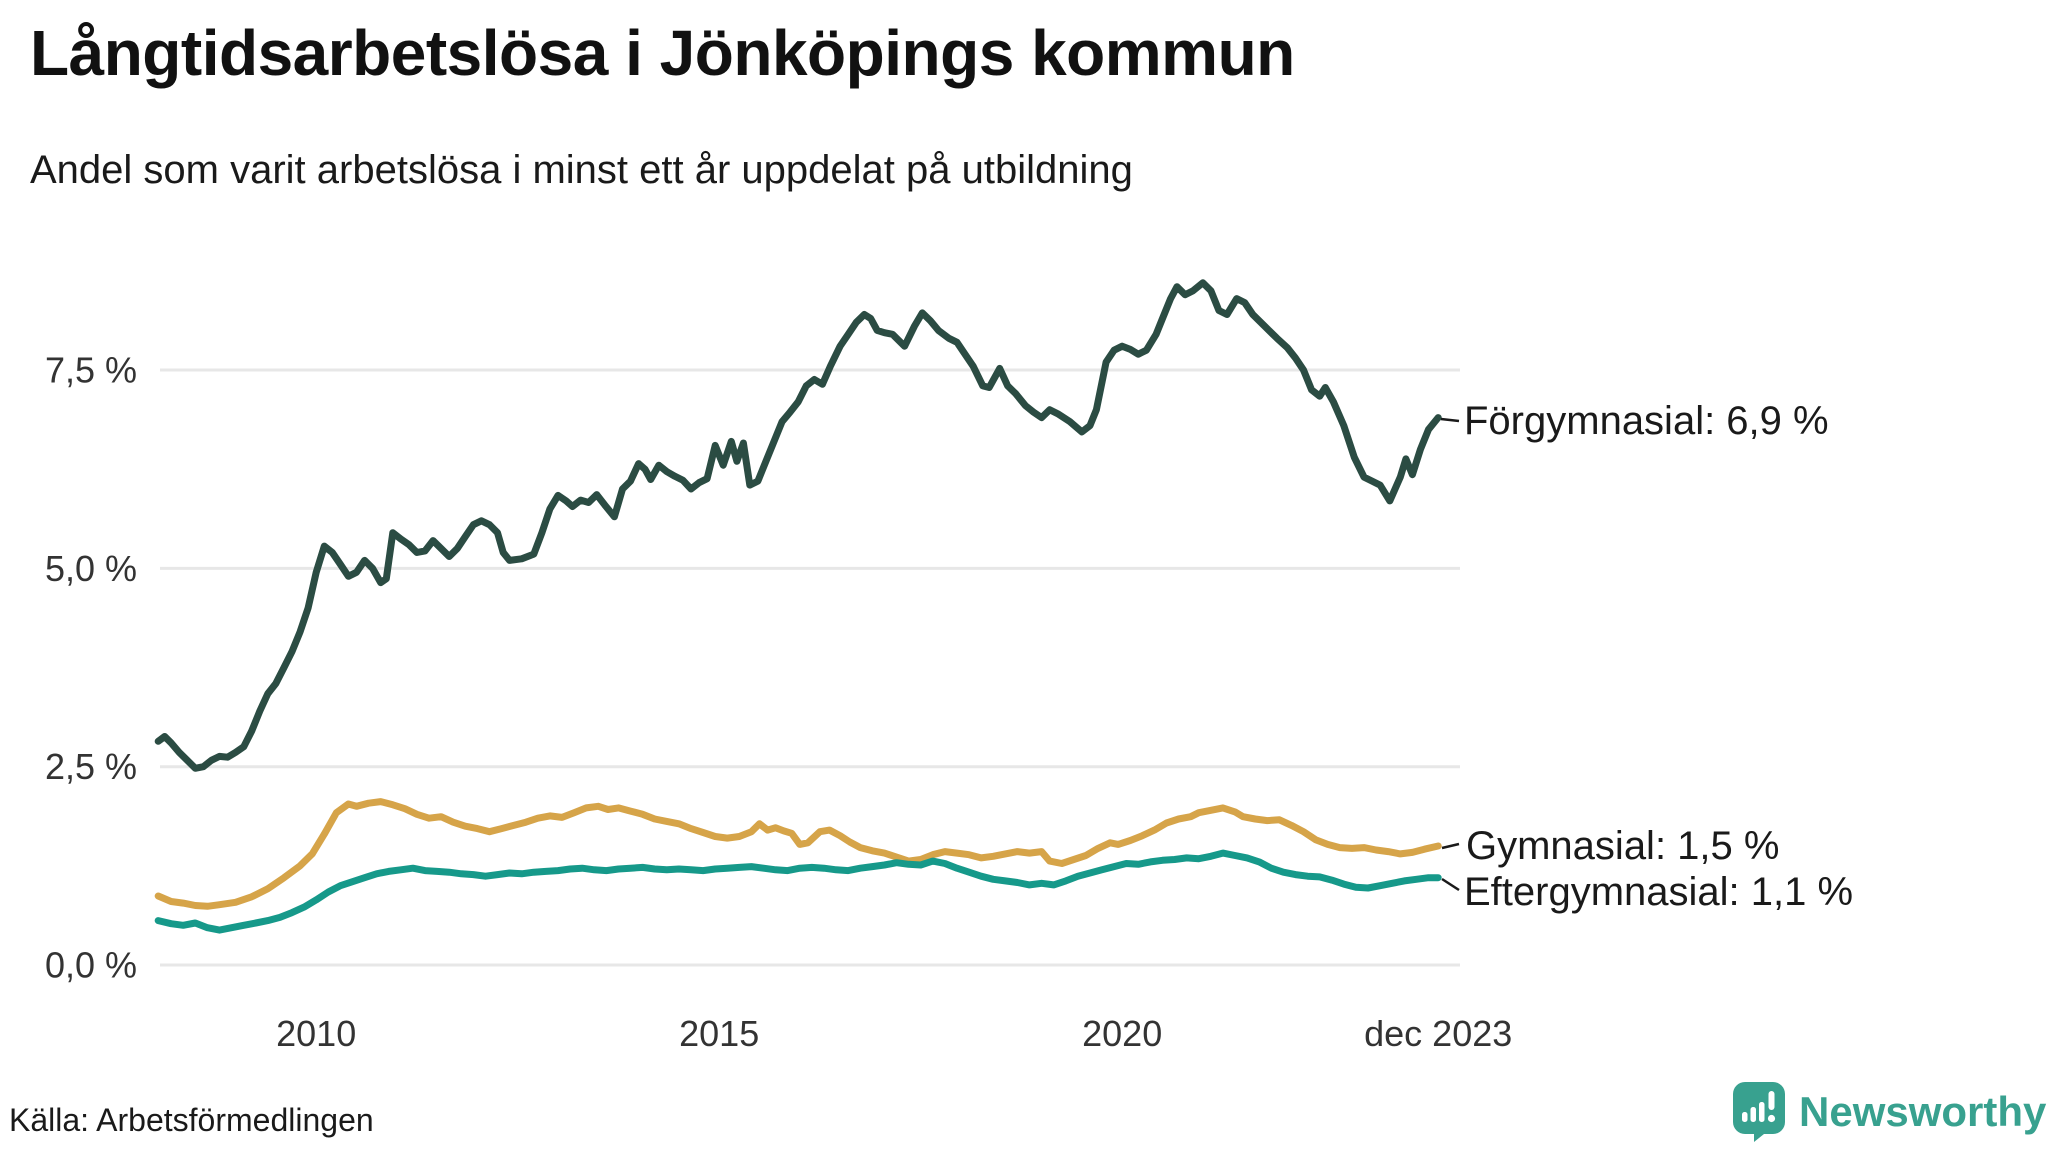 This screenshot has width=2048, height=1152. Describe the element at coordinates (798, 891) in the screenshot. I see `line-eftergymnasial` at that location.